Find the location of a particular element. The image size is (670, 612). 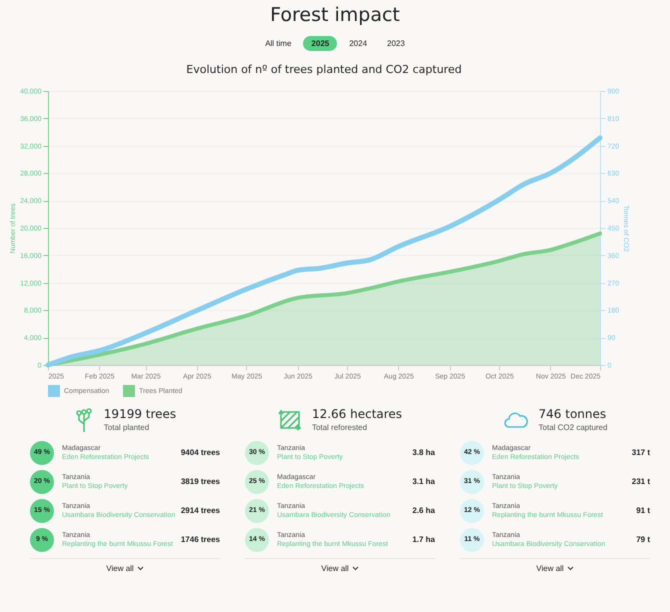

text: 9404 trees is located at coordinates (200, 452).